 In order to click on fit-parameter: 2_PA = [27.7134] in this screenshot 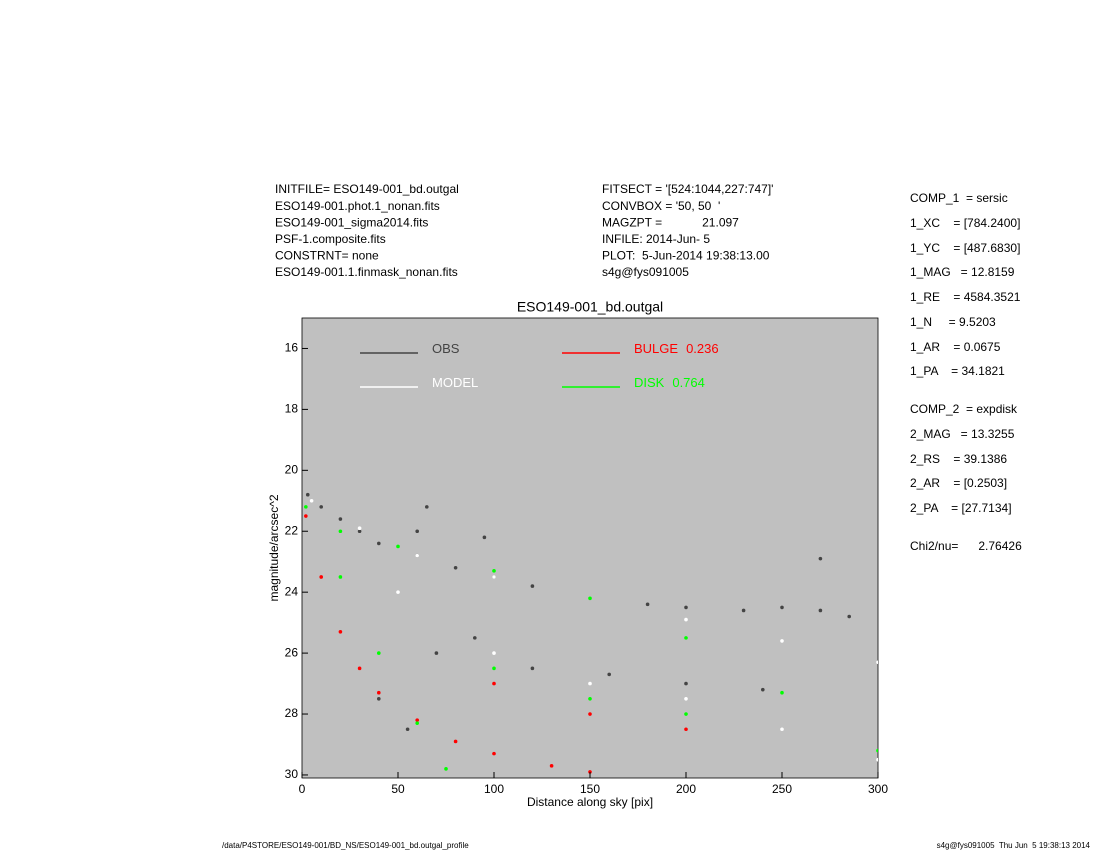, I will do `click(961, 508)`.